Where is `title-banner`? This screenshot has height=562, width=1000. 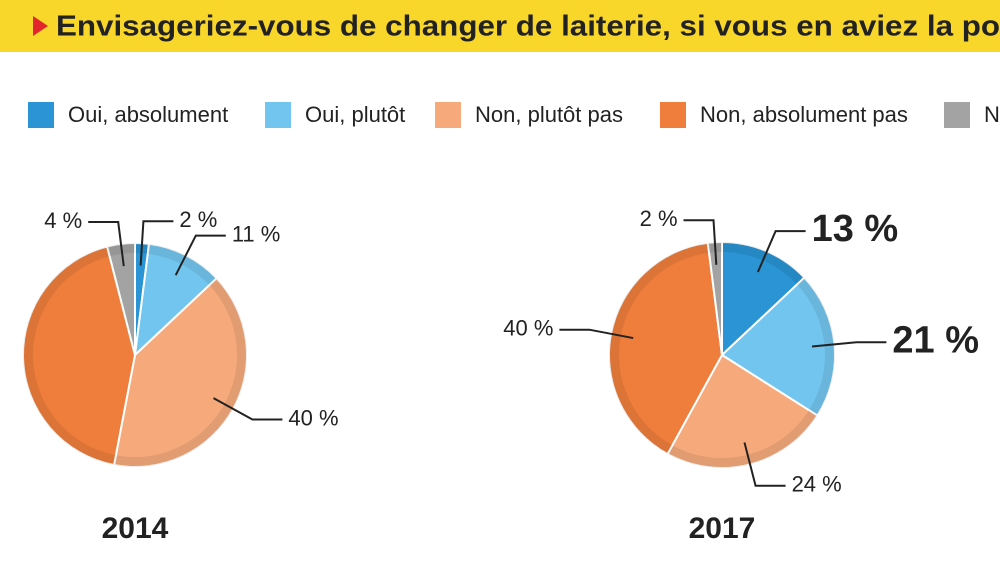 title-banner is located at coordinates (500, 26).